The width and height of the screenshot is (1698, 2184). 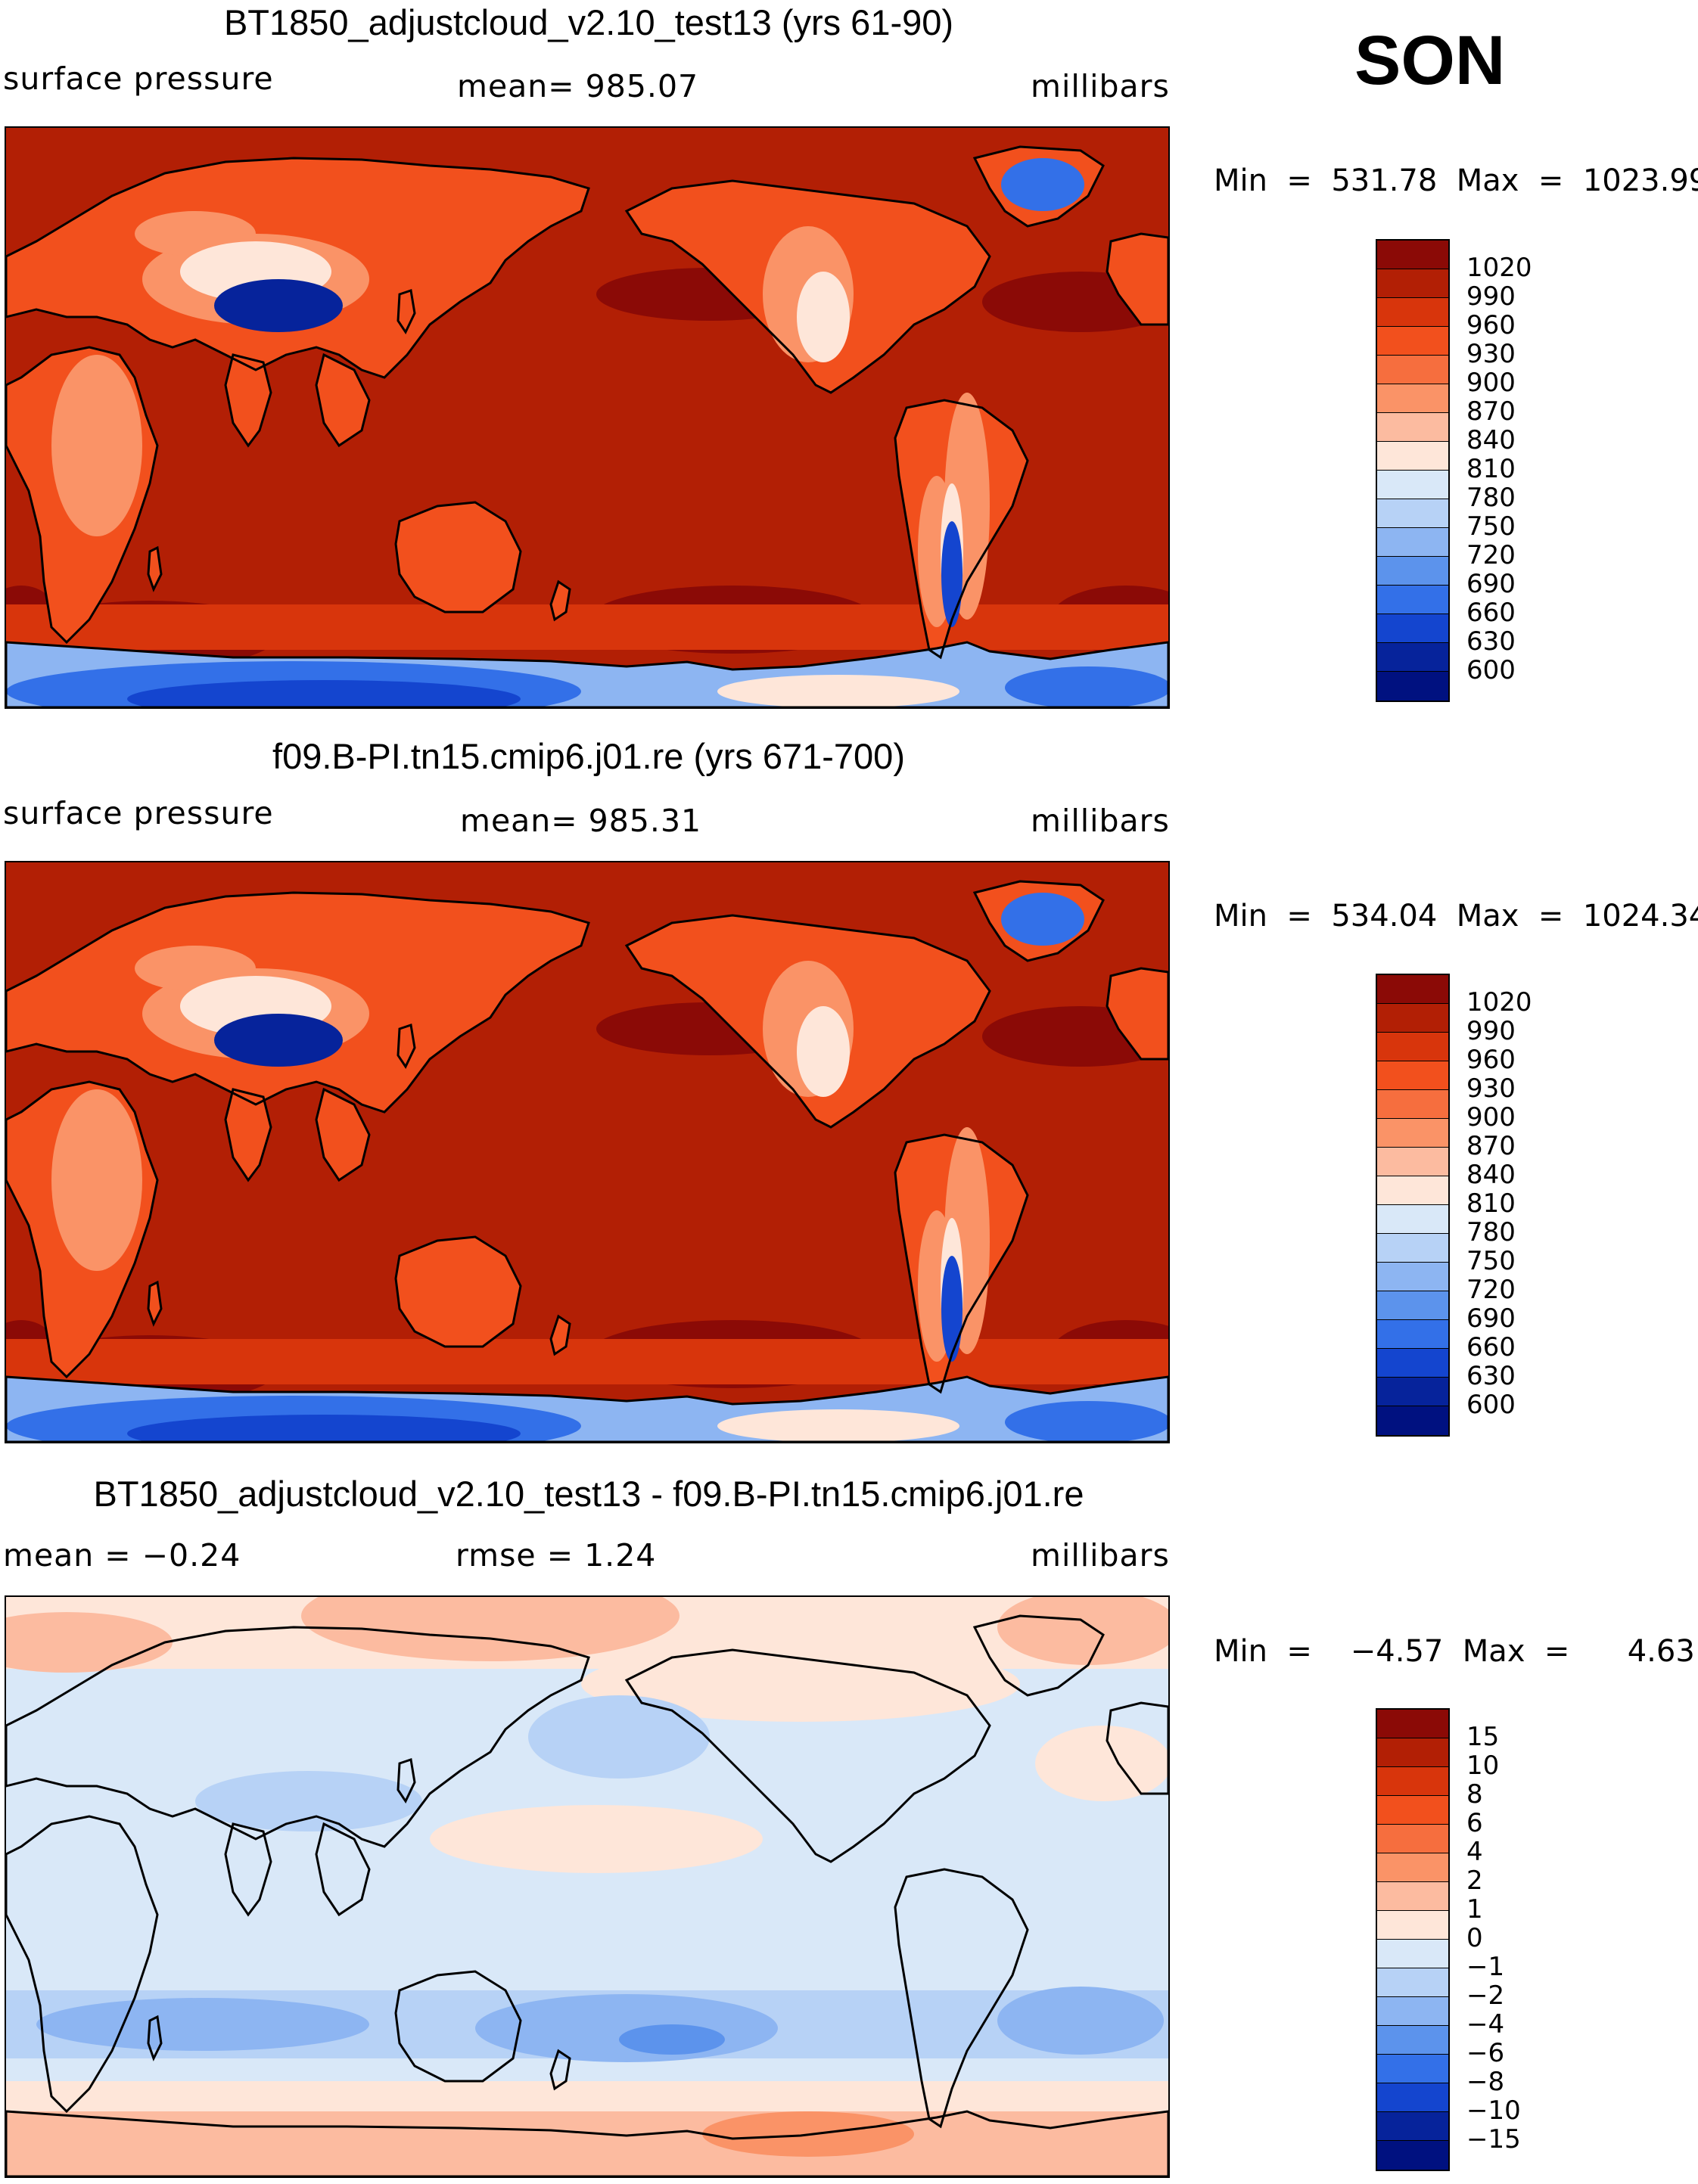 What do you see at coordinates (1475, 1823) in the screenshot?
I see `colorbar-level-label: 6` at bounding box center [1475, 1823].